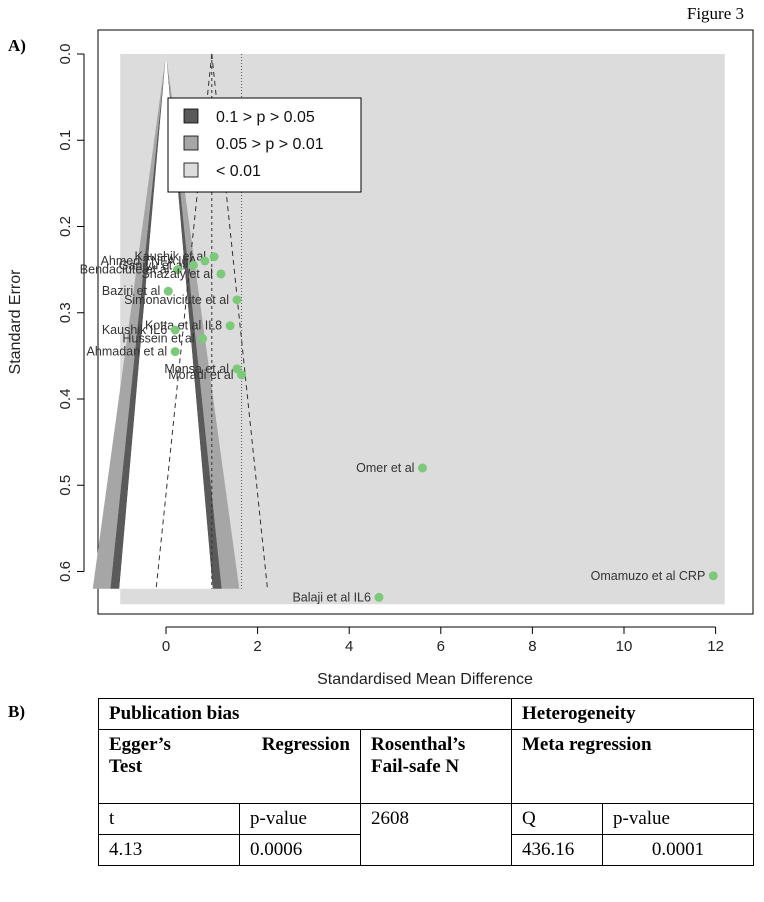 Image resolution: width=764 pixels, height=902 pixels. Describe the element at coordinates (15, 322) in the screenshot. I see `y-axis-title: Standard Error` at that location.